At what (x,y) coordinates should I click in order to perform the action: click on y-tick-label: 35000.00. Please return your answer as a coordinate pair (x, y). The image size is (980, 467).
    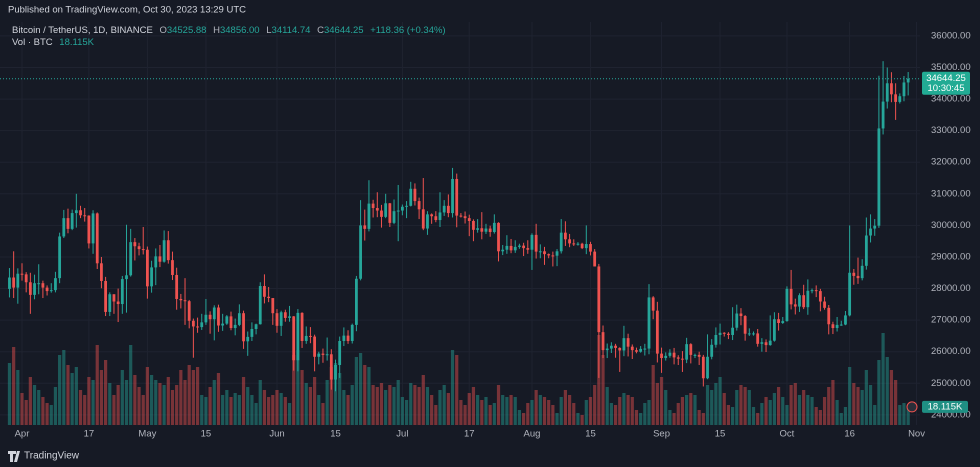
    Looking at the image, I should click on (951, 67).